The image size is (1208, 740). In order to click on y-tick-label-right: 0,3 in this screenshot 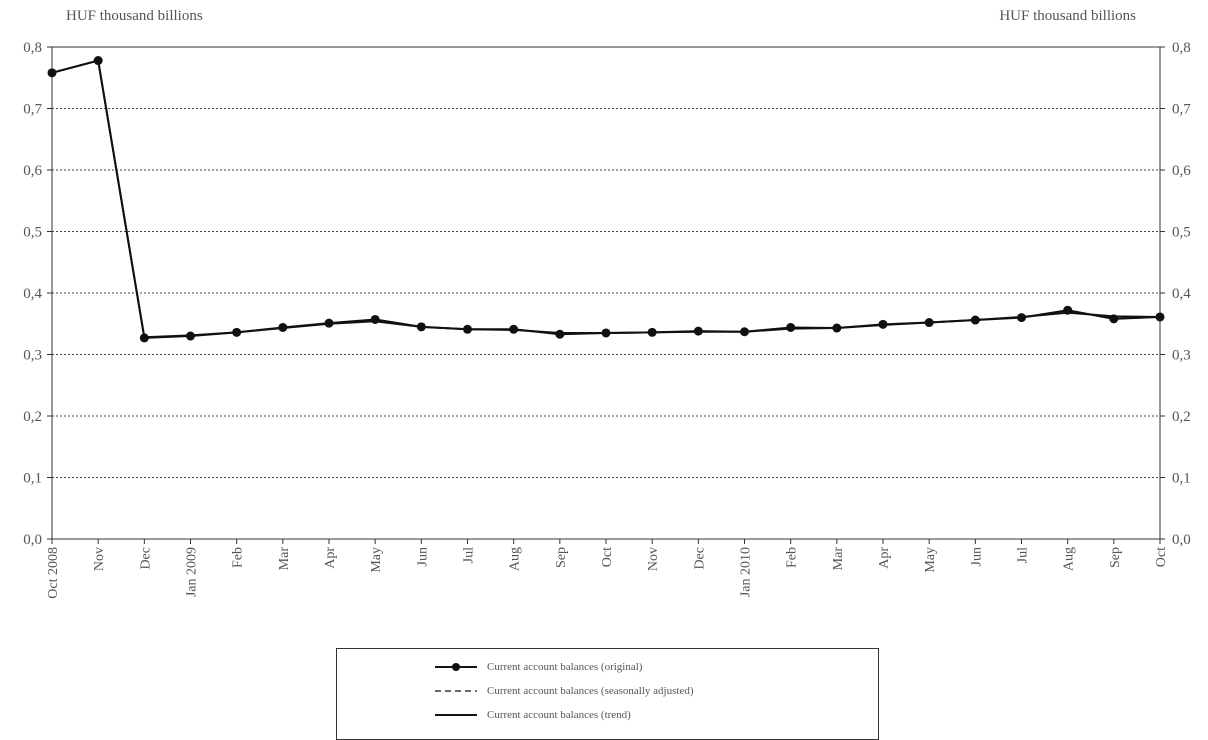, I will do `click(1181, 356)`.